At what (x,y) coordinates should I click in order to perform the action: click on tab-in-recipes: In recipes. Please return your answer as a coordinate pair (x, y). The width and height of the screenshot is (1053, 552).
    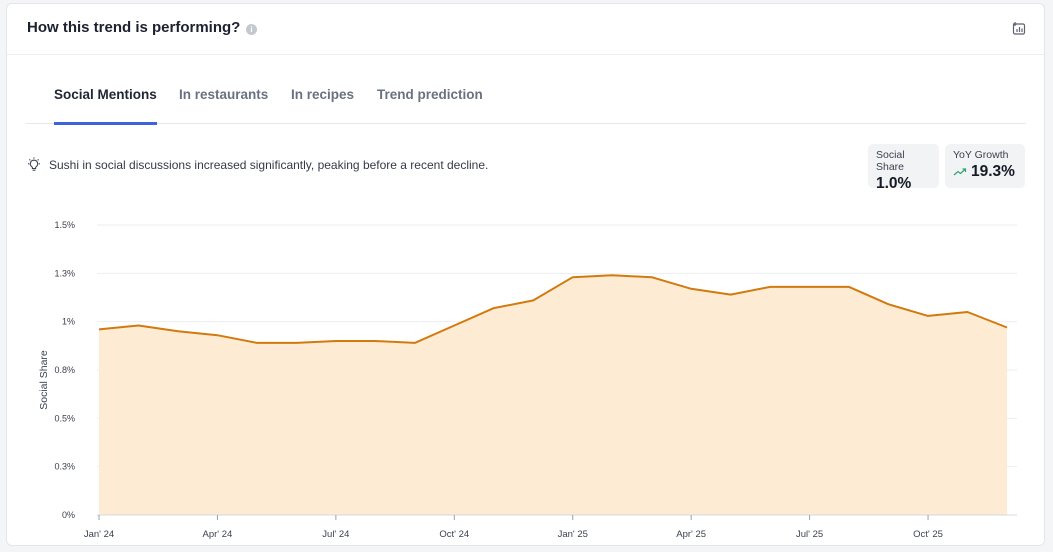
    Looking at the image, I should click on (323, 94).